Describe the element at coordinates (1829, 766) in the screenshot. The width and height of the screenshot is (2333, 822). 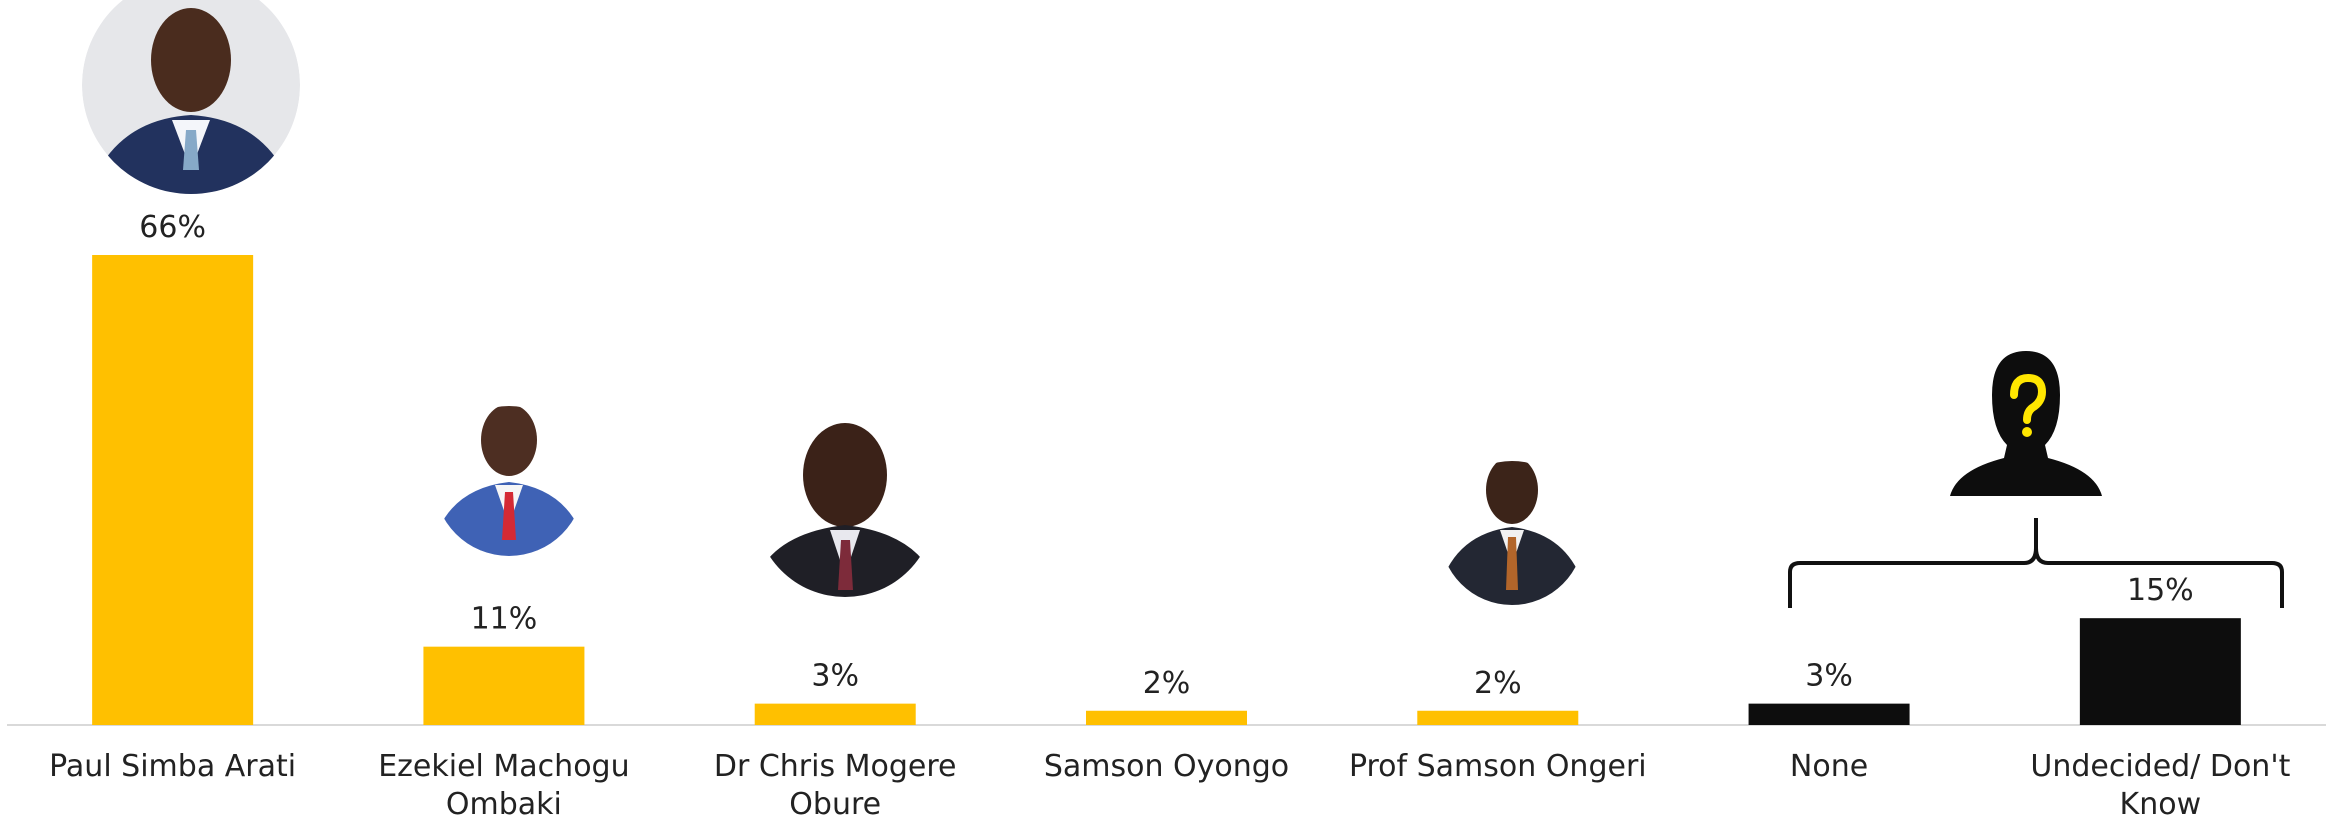
I see `category-label: None` at that location.